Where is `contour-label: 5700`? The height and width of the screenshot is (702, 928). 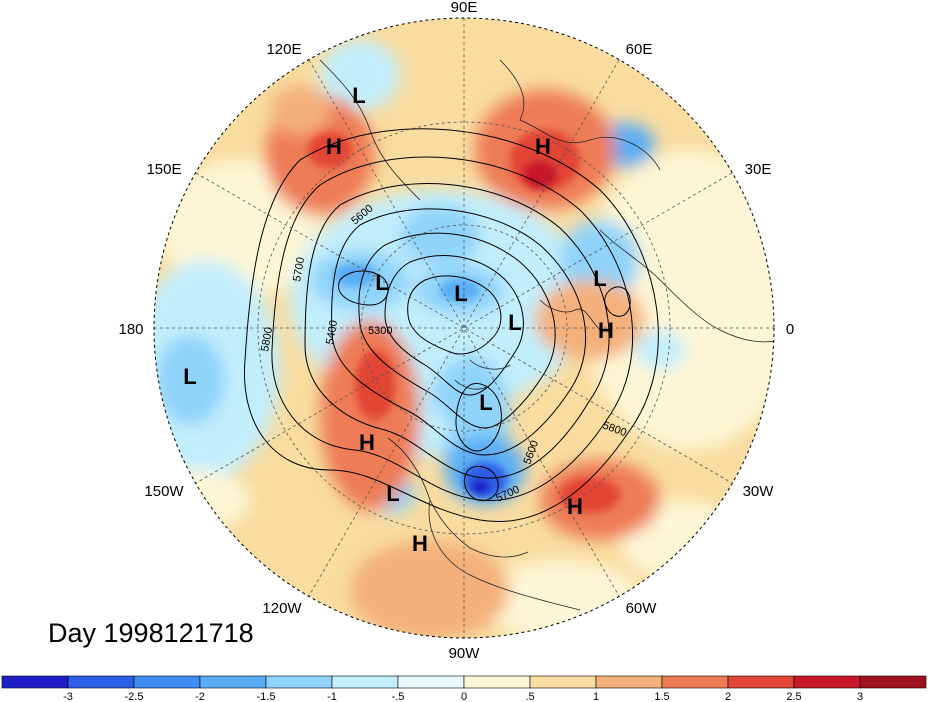
contour-label: 5700 is located at coordinates (299, 269).